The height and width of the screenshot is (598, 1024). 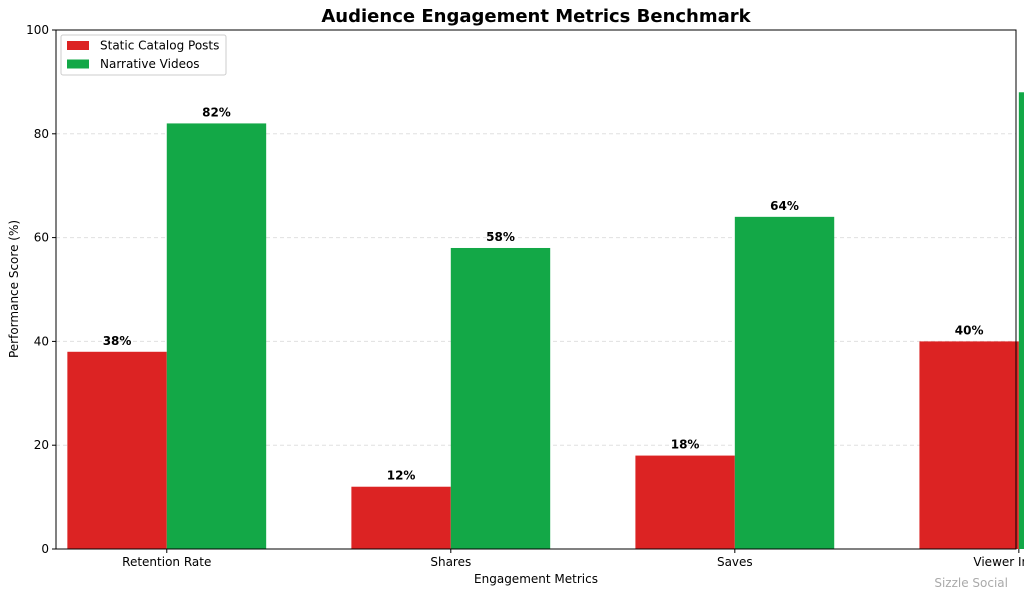 What do you see at coordinates (998, 562) in the screenshot?
I see `x-tick-label-viewer-interest: Viewer Interest` at bounding box center [998, 562].